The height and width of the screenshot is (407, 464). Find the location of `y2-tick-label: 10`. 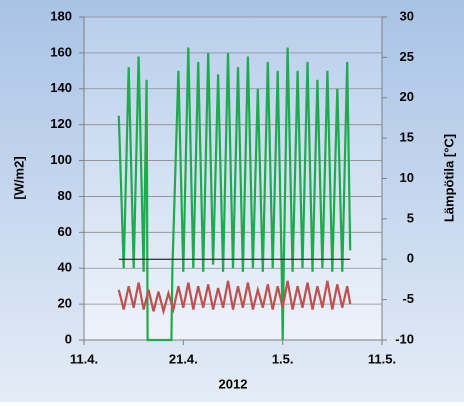

y2-tick-label: 10 is located at coordinates (407, 177).